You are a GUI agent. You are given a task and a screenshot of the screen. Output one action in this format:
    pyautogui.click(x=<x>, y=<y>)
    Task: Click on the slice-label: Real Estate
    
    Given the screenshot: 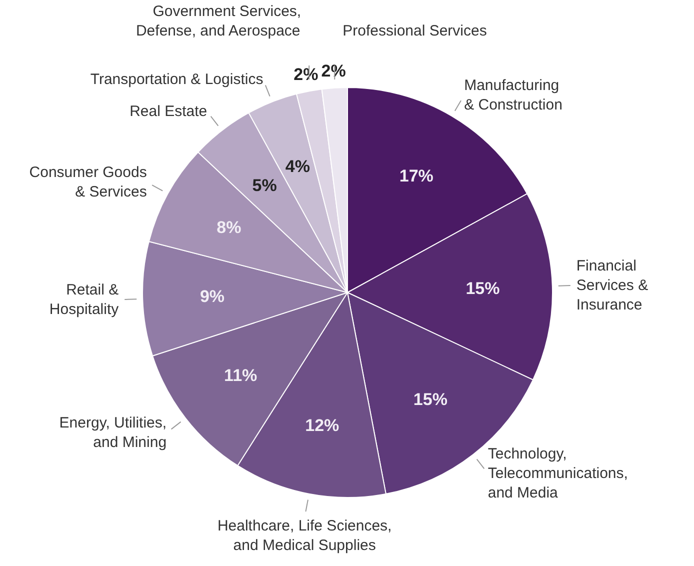 What is the action you would take?
    pyautogui.click(x=169, y=111)
    